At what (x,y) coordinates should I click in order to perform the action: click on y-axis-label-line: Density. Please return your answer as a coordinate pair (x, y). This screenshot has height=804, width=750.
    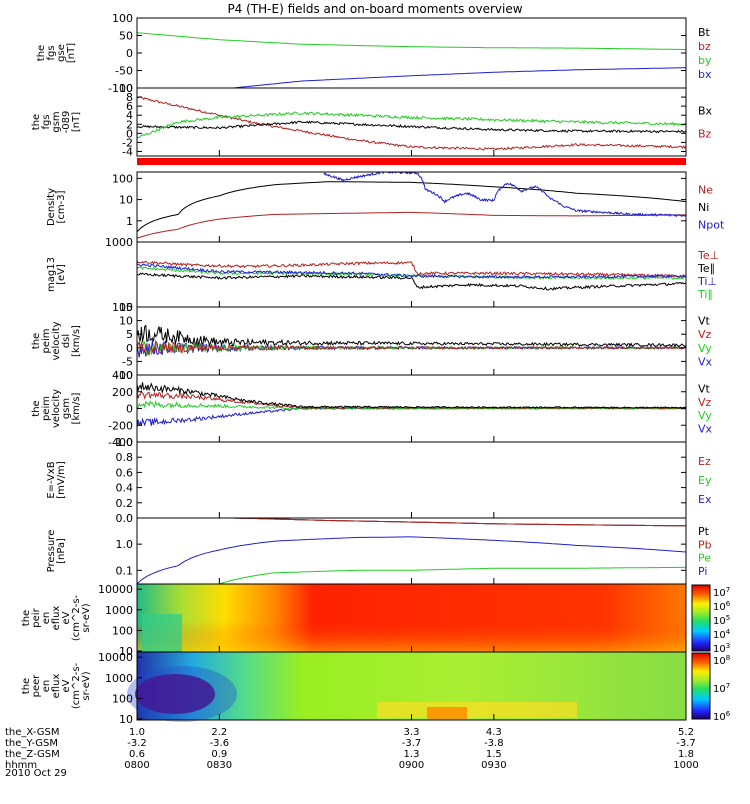
    Looking at the image, I should click on (51, 207).